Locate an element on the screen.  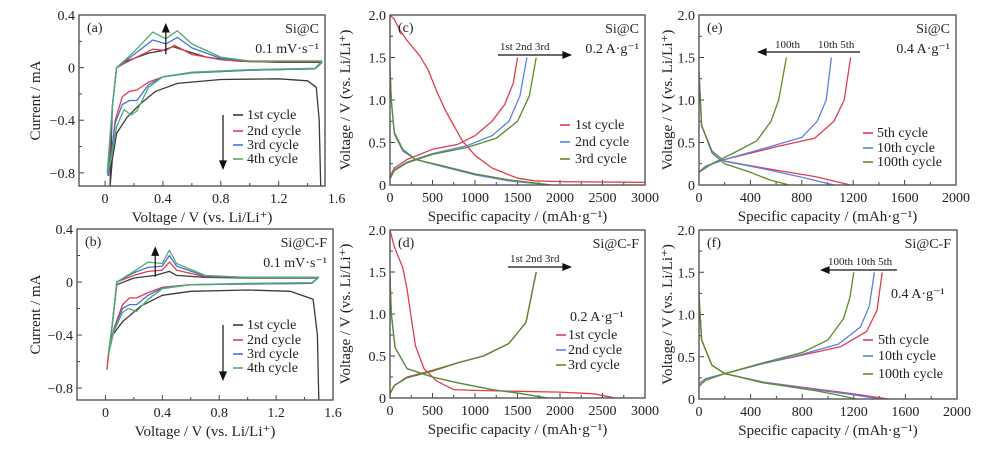
x-tick-label: 1.2 is located at coordinates (276, 413).